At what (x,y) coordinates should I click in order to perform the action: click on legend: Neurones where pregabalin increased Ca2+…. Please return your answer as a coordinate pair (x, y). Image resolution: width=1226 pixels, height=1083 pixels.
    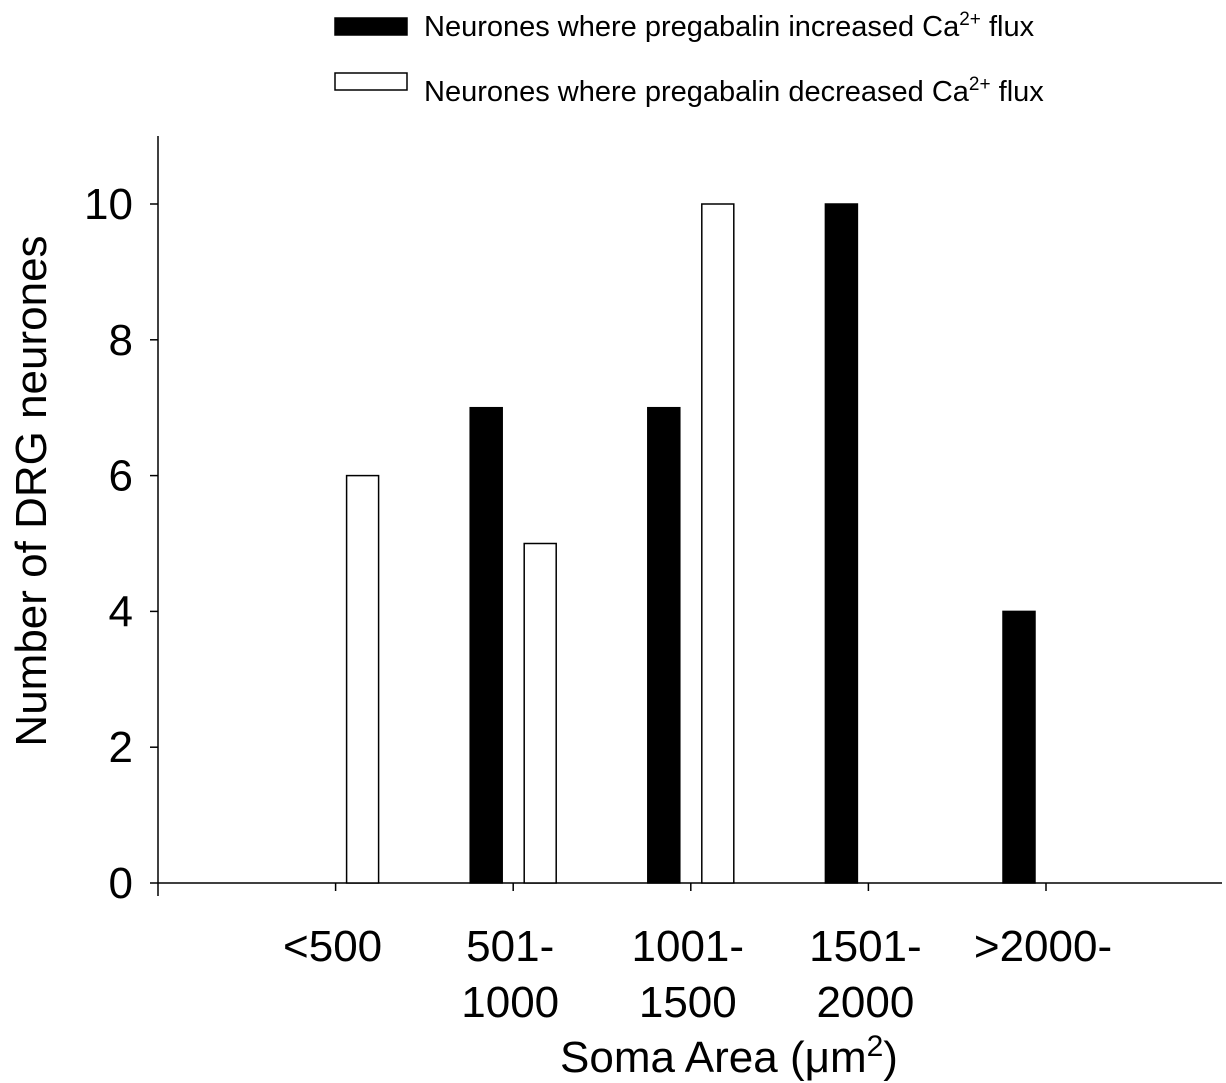
    Looking at the image, I should click on (689, 58).